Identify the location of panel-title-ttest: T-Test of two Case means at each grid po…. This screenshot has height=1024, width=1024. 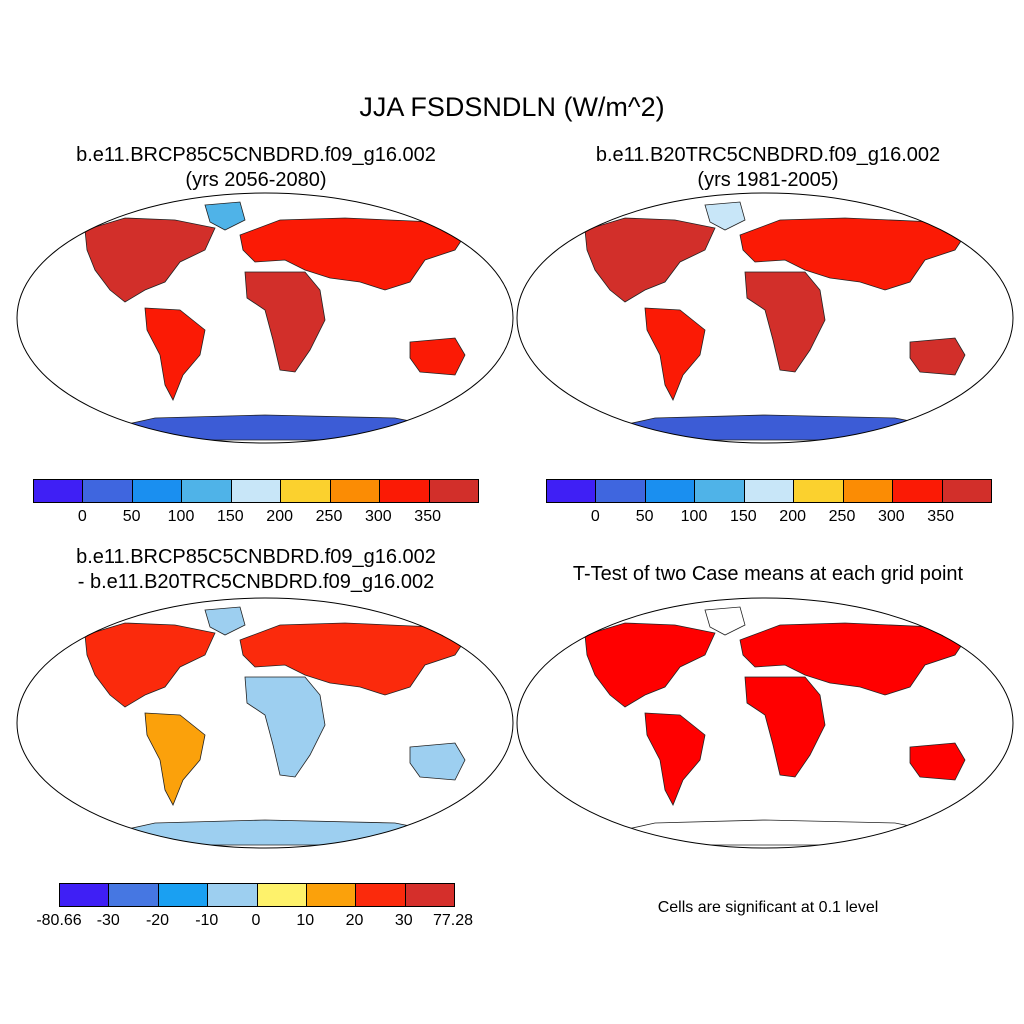
(768, 574).